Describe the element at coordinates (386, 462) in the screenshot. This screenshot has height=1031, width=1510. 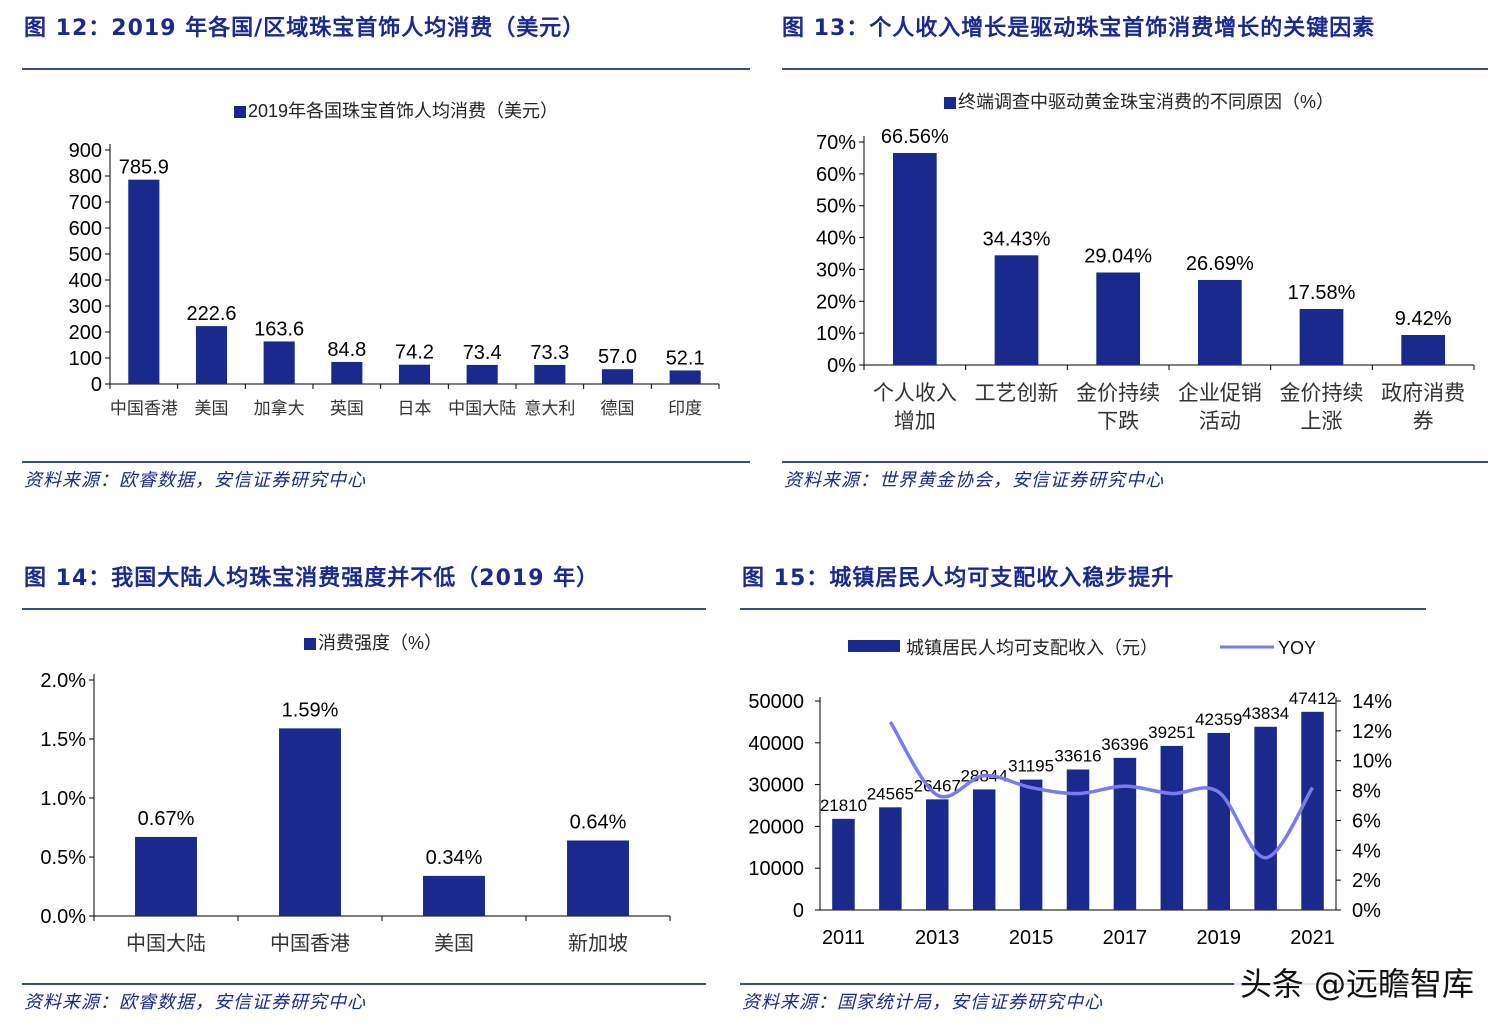
I see `fig12-source-rule` at that location.